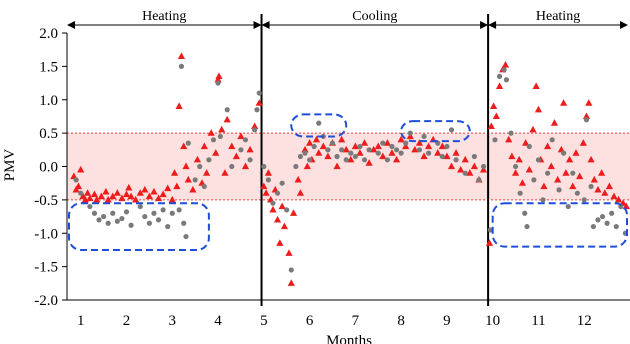  What do you see at coordinates (46, 234) in the screenshot?
I see `y-tick-label: -1.0` at bounding box center [46, 234].